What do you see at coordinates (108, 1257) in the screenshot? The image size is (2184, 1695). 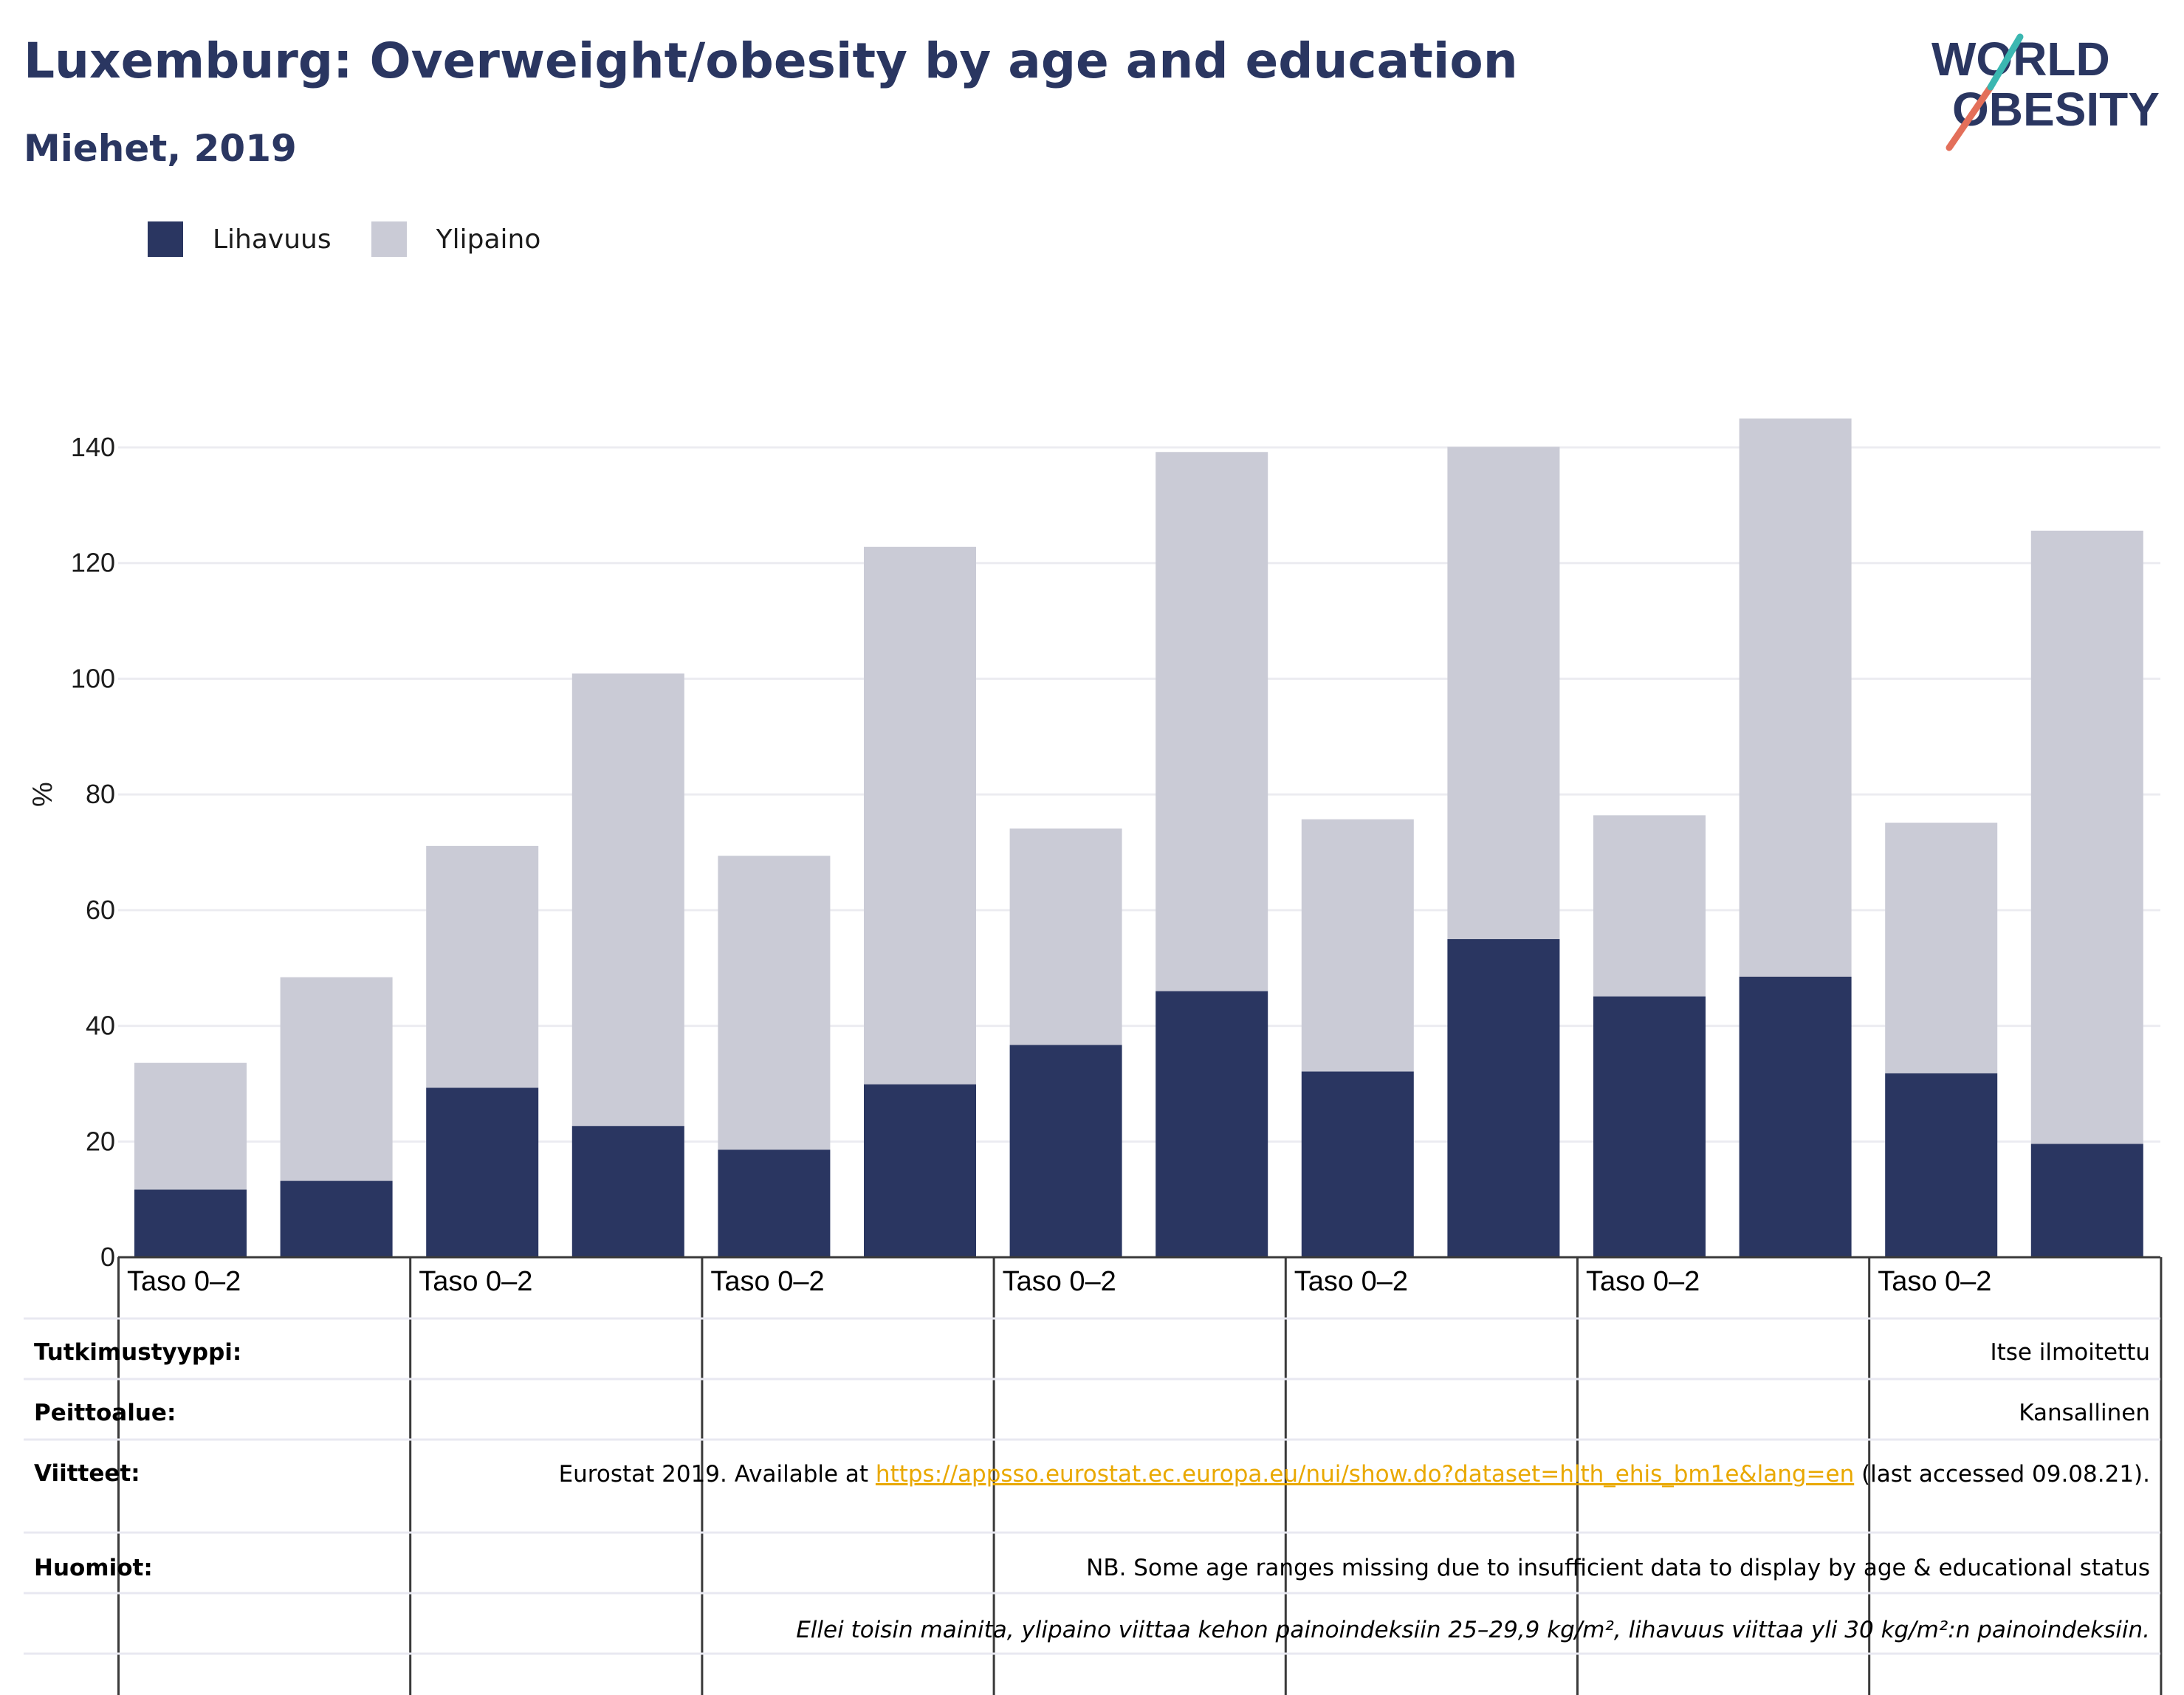 I see `y-tick-label: 0` at bounding box center [108, 1257].